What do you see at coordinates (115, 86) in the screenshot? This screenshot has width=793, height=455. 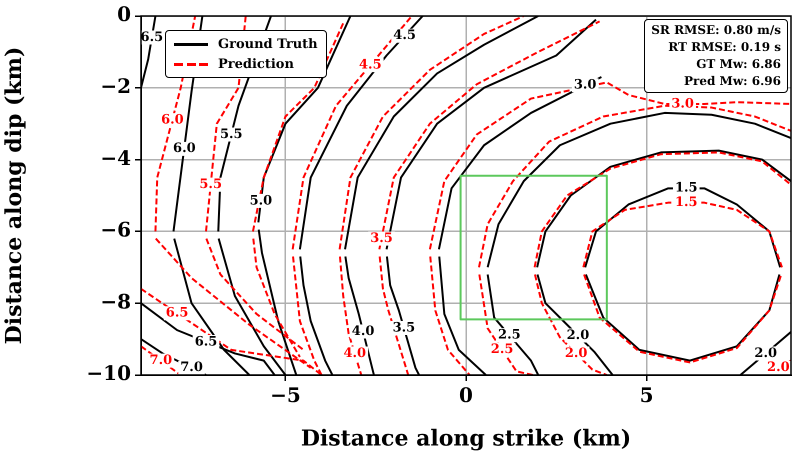 I see `y-tick-label: −2` at bounding box center [115, 86].